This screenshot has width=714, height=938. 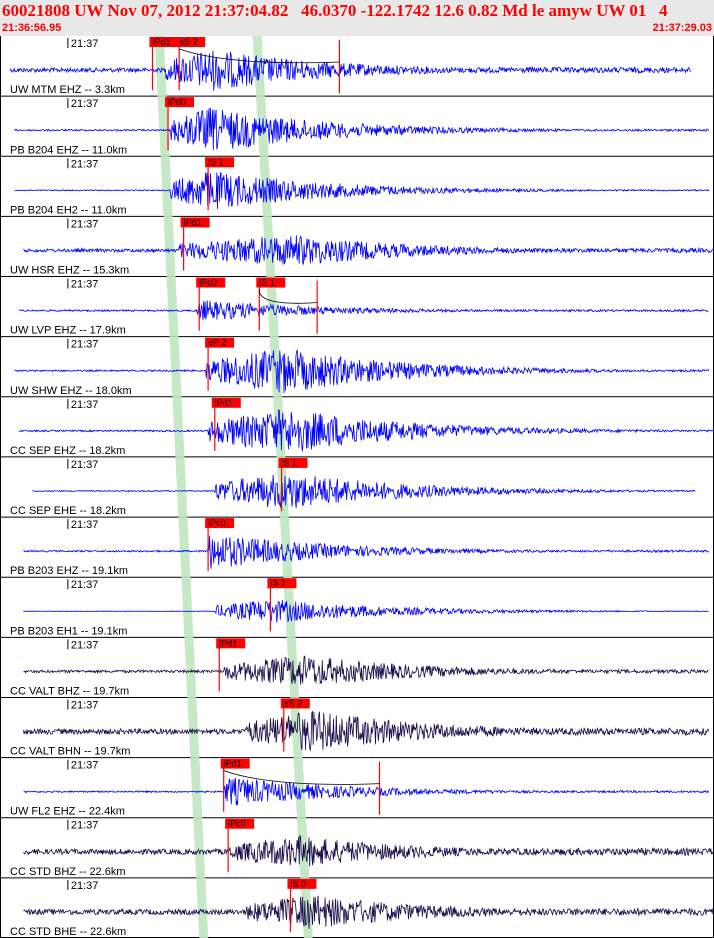 I want to click on trace-label: PB B203 EHZ -- 19.1km, so click(x=69, y=571).